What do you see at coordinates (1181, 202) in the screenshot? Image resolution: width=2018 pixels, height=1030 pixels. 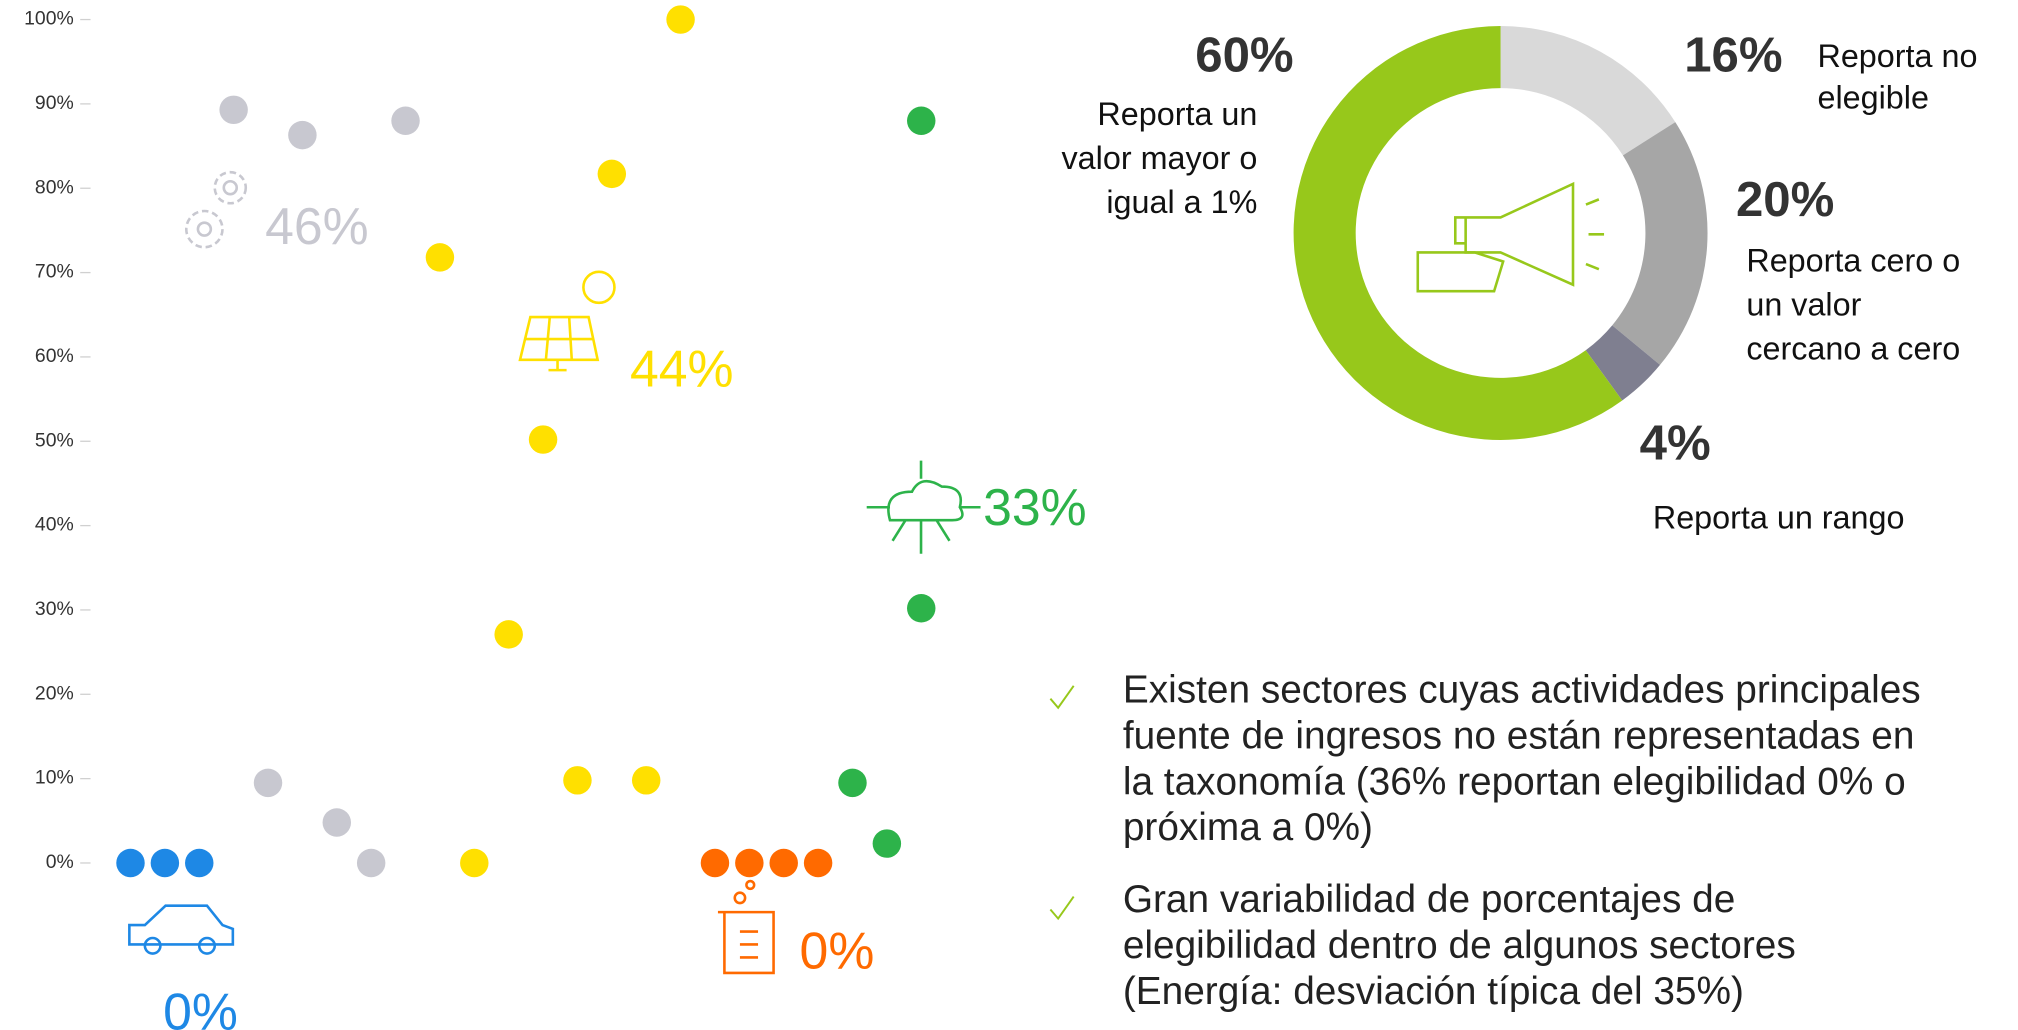 I see `donut-category-label: igual a 1%` at bounding box center [1181, 202].